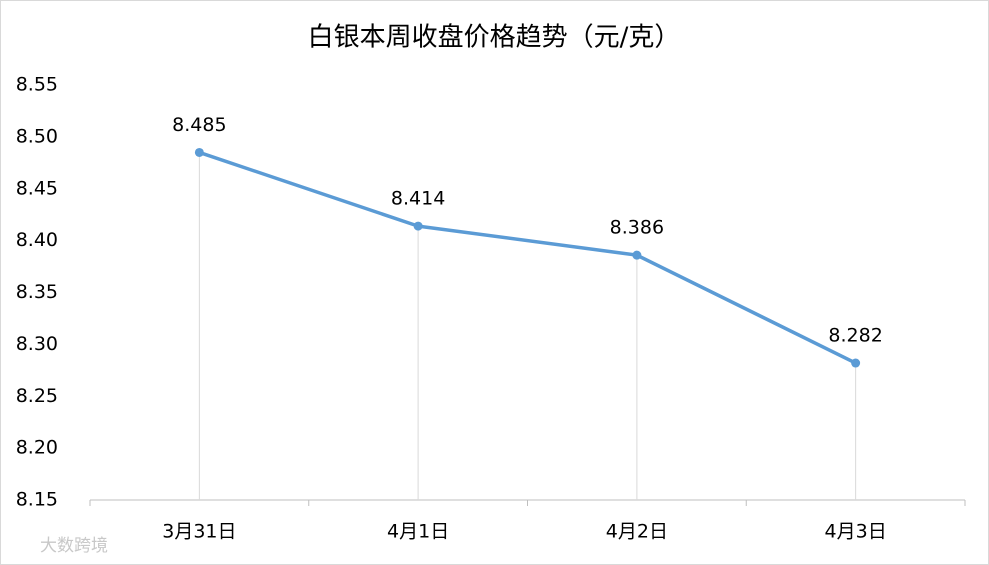 This screenshot has height=565, width=989. I want to click on y-tick-label: 8.25, so click(37, 396).